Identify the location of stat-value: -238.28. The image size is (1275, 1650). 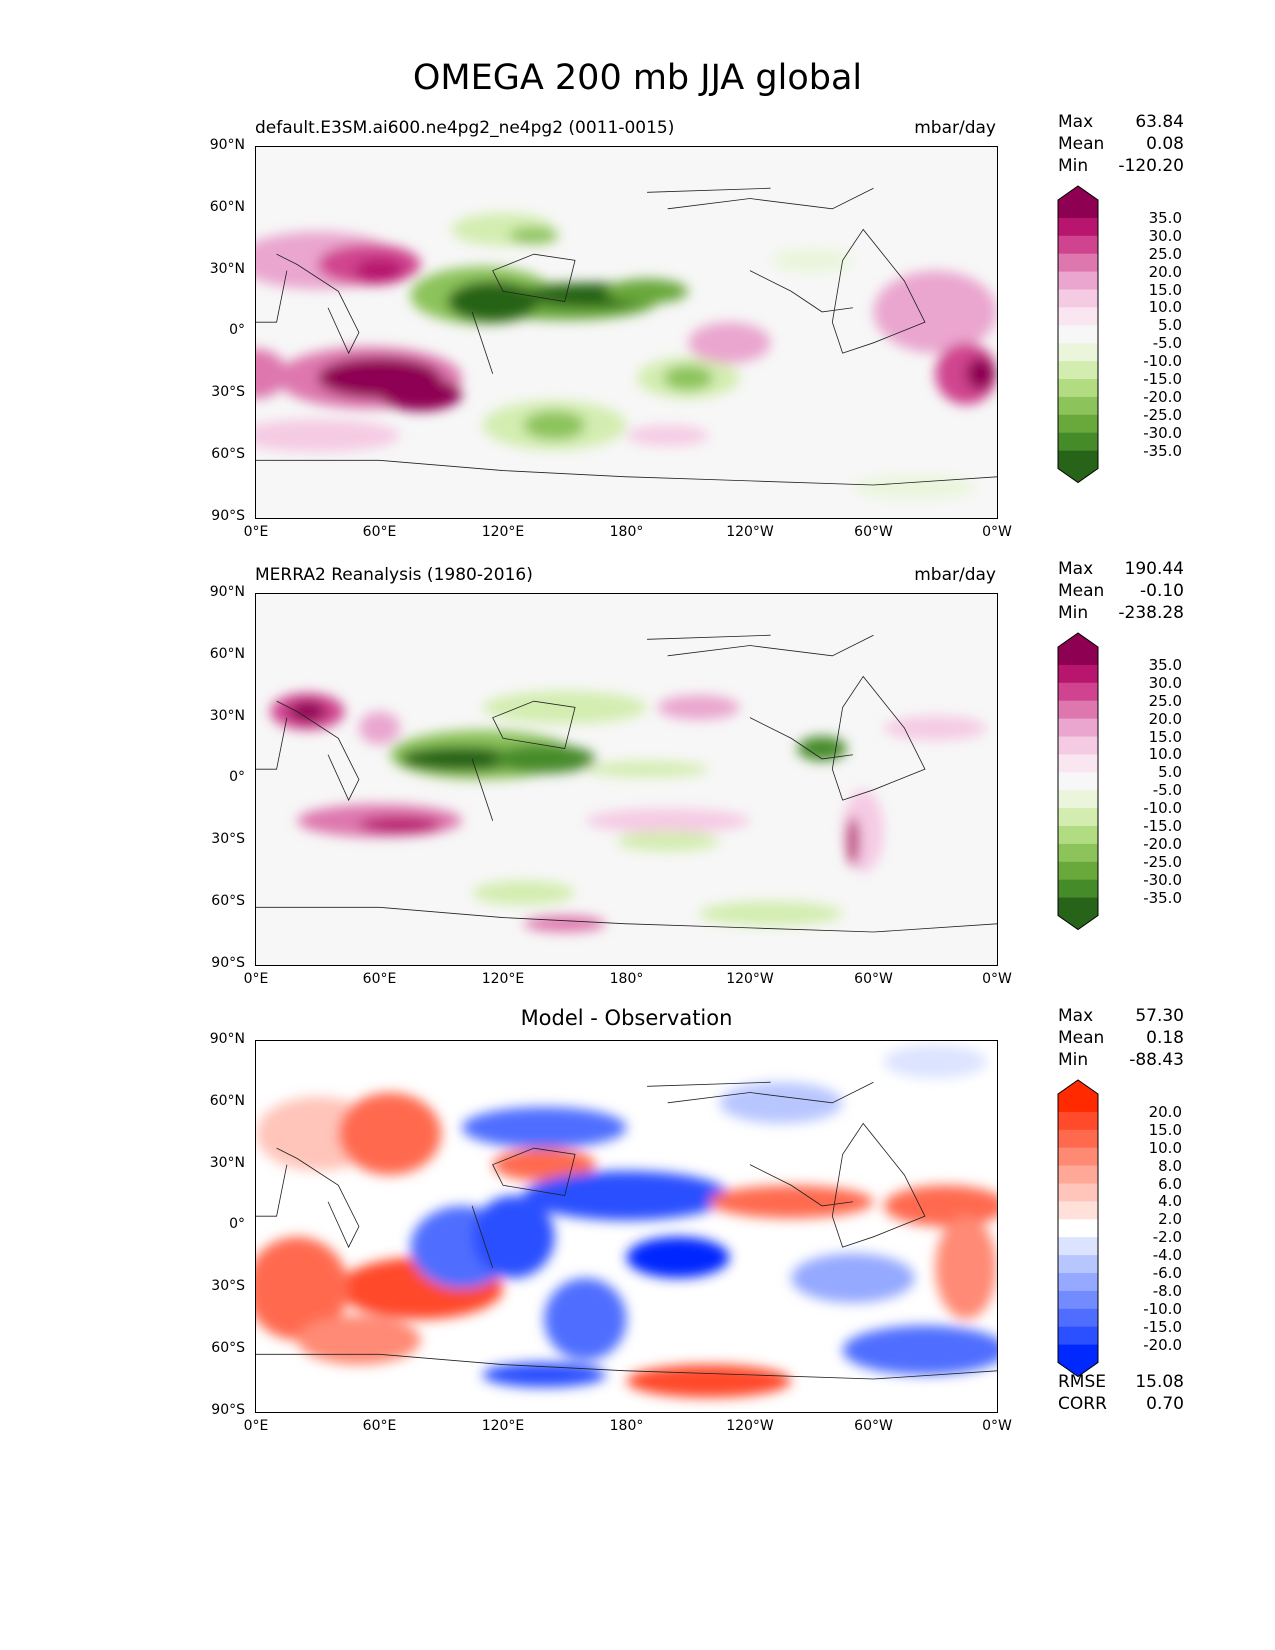
(1151, 613).